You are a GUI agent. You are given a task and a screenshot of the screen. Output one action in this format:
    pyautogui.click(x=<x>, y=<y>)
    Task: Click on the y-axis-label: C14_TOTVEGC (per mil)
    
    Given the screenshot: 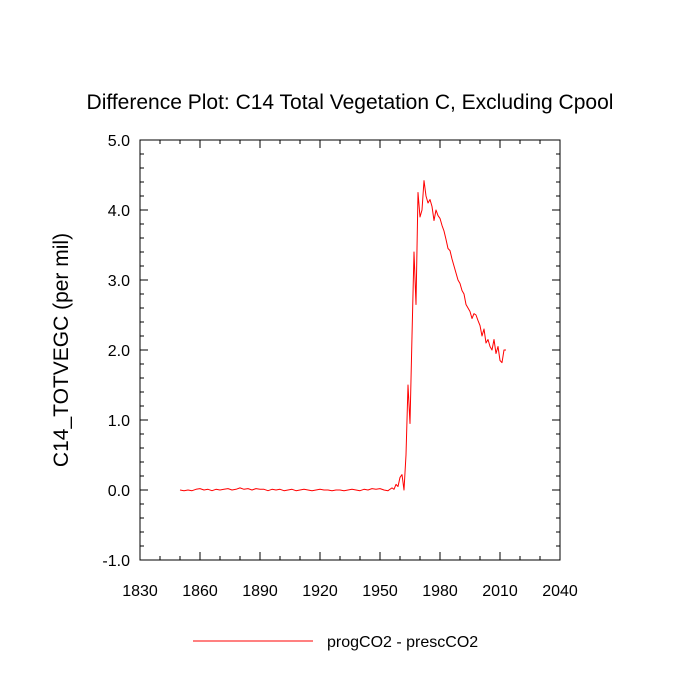 What is the action you would take?
    pyautogui.click(x=61, y=350)
    